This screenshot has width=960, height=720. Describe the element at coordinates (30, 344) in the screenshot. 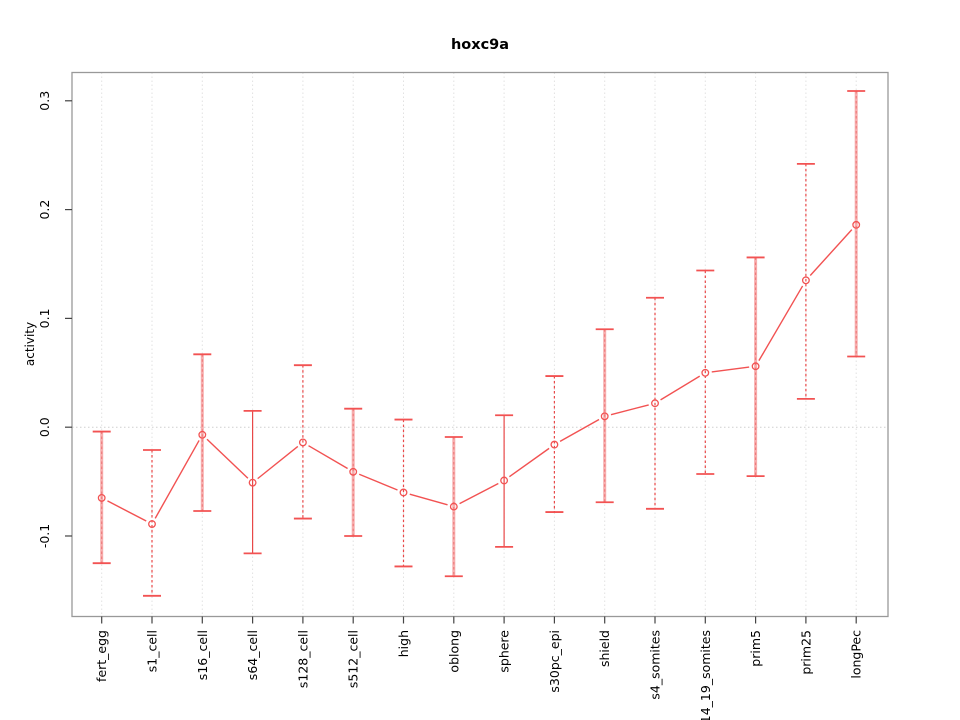

I see `y-axis-label: activity` at that location.